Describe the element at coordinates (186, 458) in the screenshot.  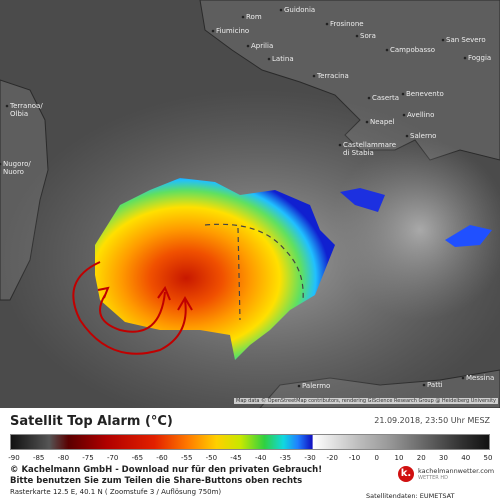
I see `scale-tick-label: -55` at that location.